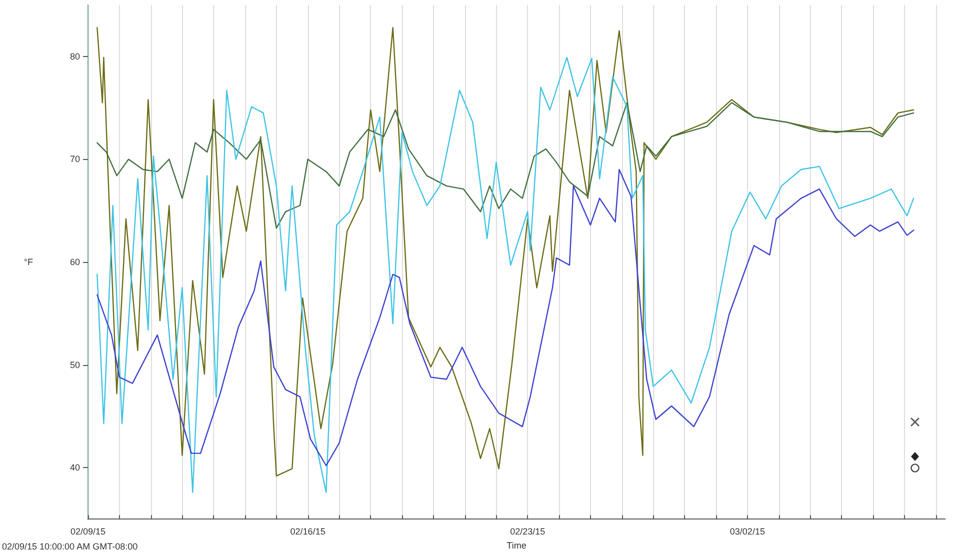  What do you see at coordinates (528, 531) in the screenshot?
I see `x-tick-label: 02/23/15` at bounding box center [528, 531].